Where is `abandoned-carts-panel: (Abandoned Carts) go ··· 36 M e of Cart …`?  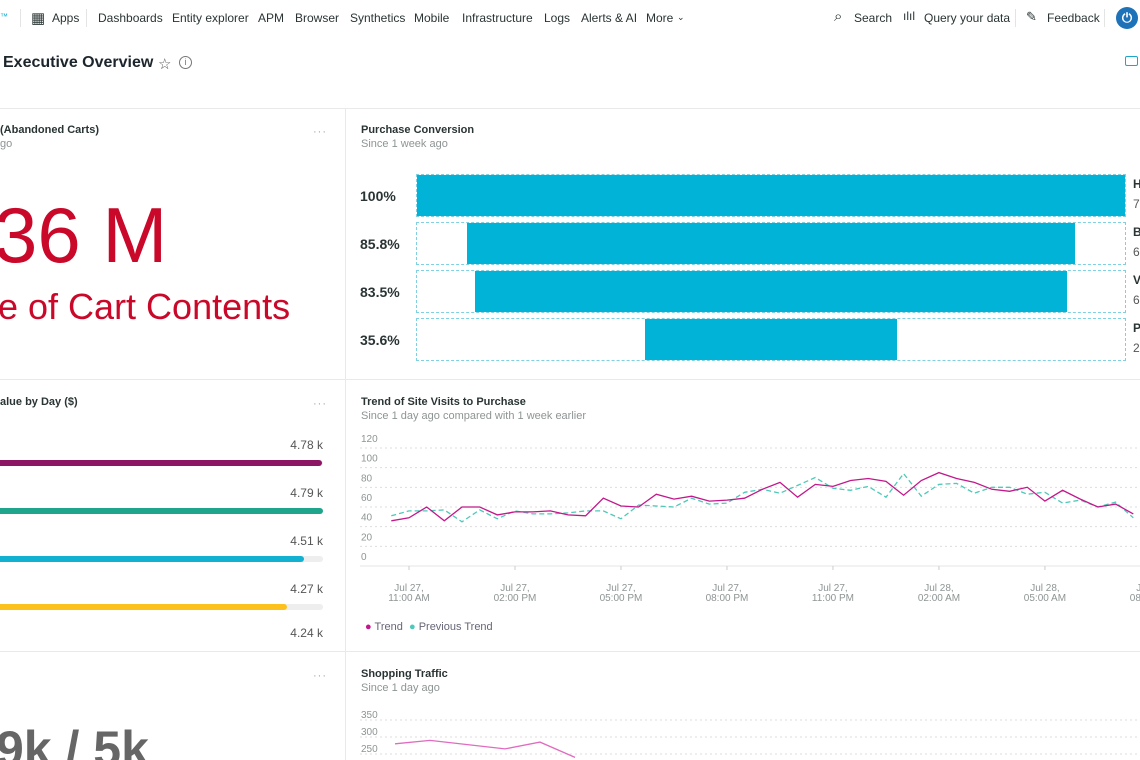 abandoned-carts-panel: (Abandoned Carts) go ··· 36 M e of Cart … is located at coordinates (172, 244).